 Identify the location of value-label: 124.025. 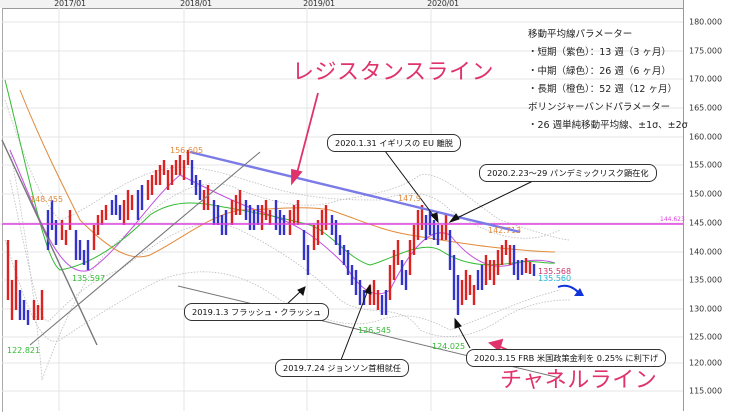
(449, 346).